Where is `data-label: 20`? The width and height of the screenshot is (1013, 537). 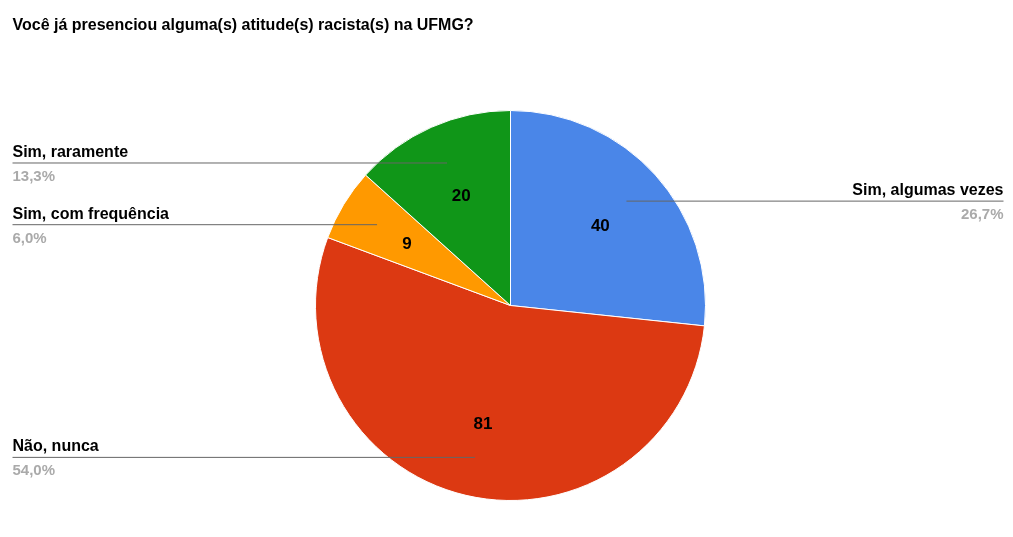
data-label: 20 is located at coordinates (461, 196).